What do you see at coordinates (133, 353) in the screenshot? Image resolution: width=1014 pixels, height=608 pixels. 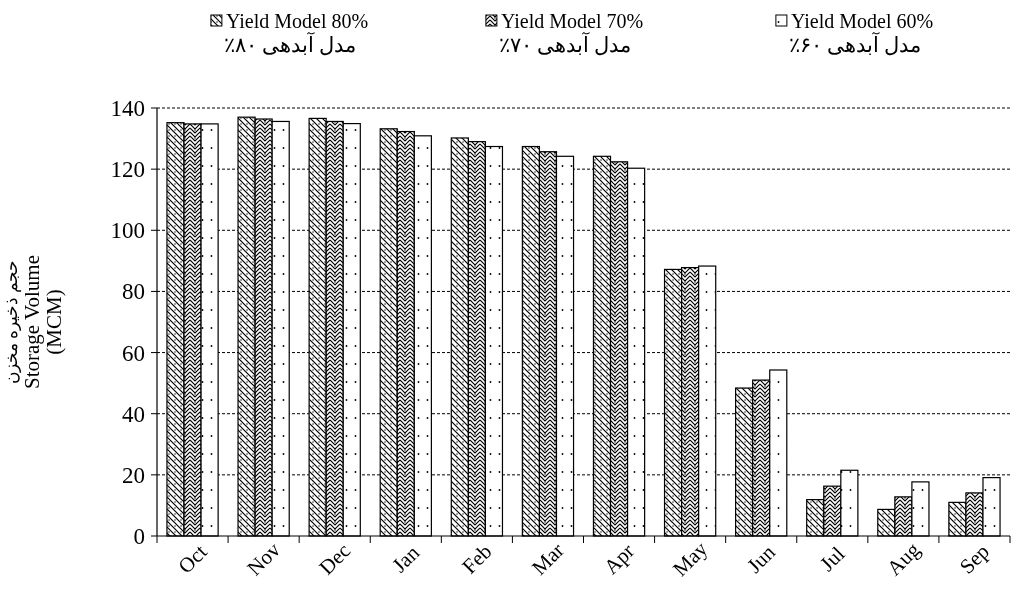 I see `y-tick-label: 60` at bounding box center [133, 353].